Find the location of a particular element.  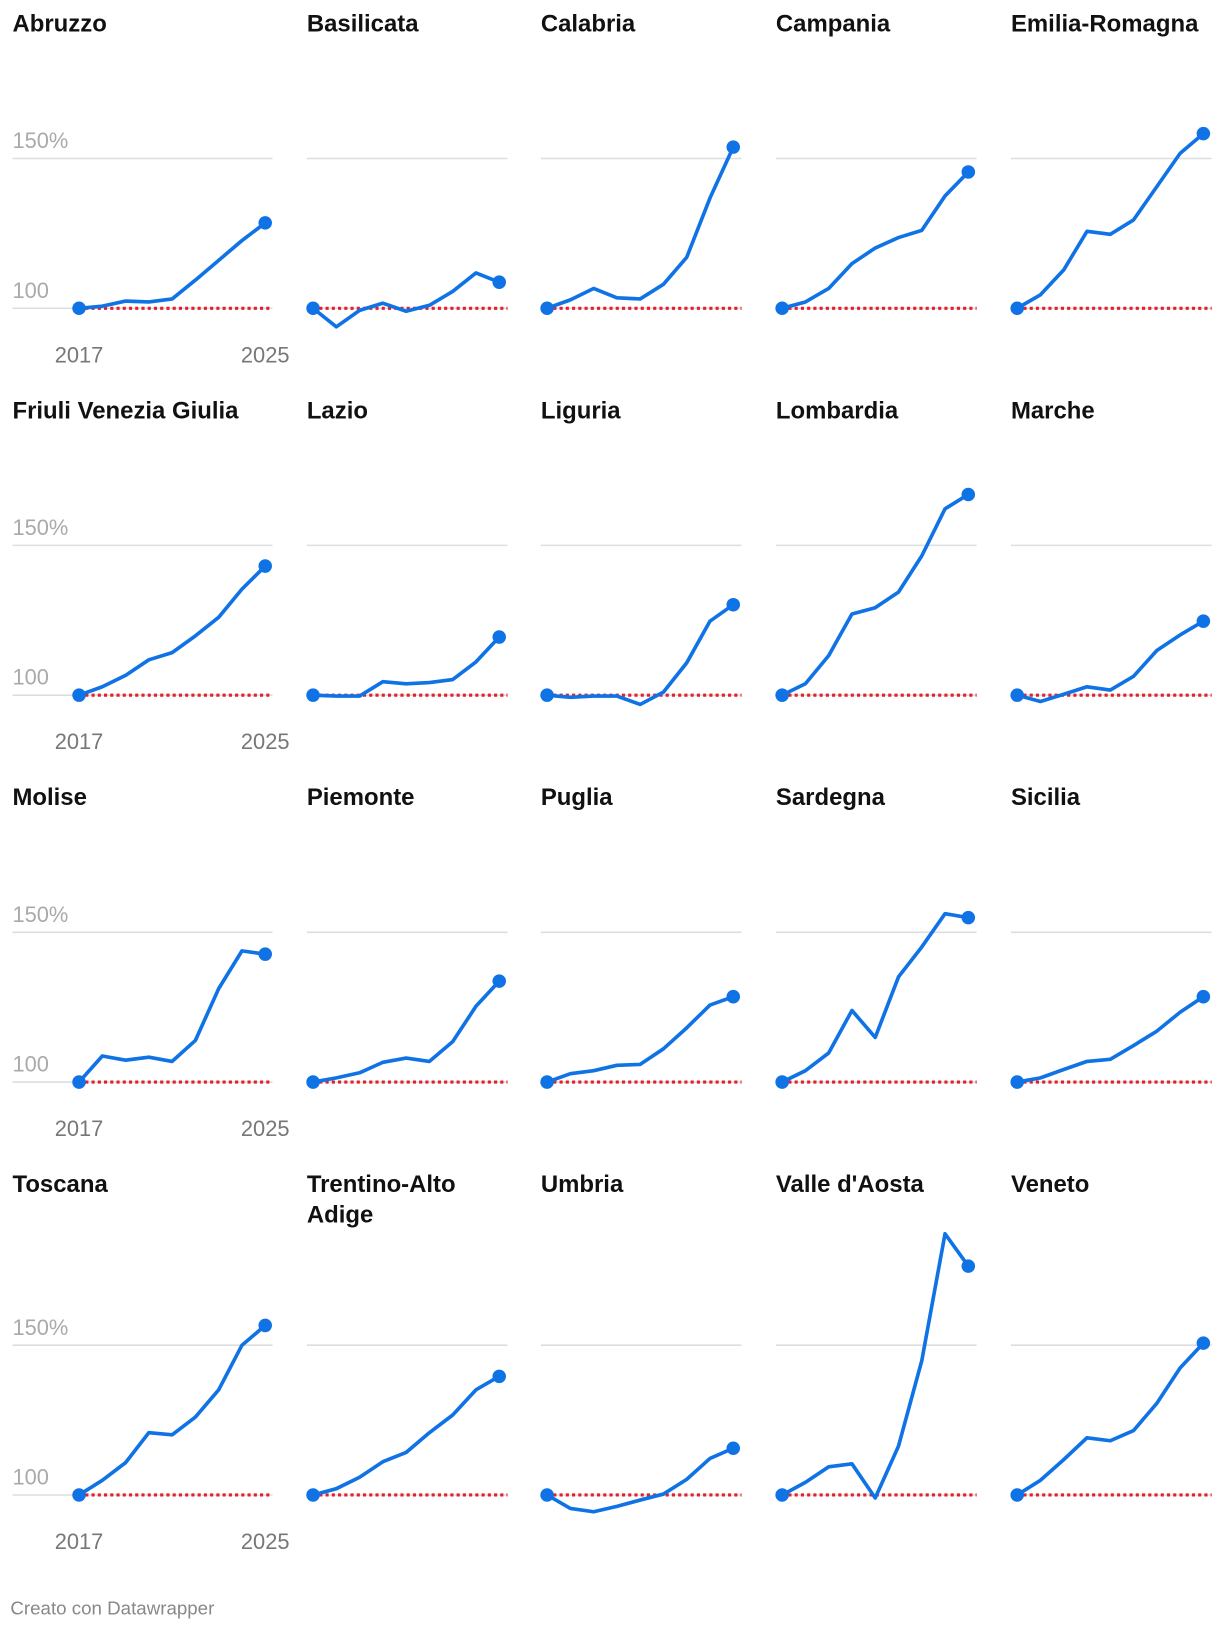

panel-title-box: Abruzzo is located at coordinates (59, 23).